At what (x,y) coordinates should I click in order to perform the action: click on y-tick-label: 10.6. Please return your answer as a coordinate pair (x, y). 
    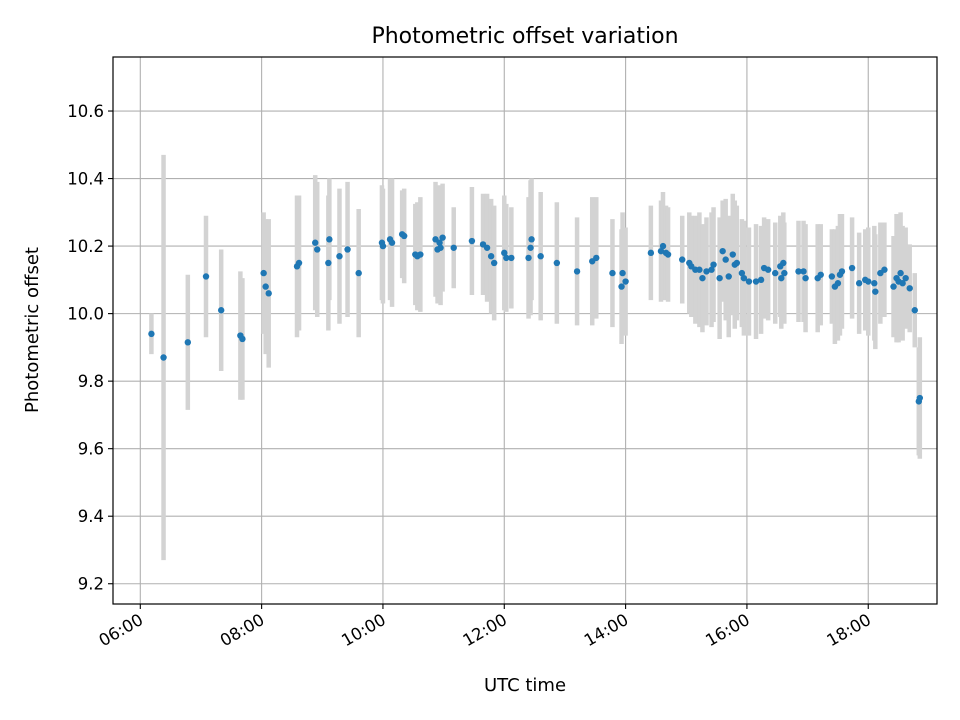
    Looking at the image, I should click on (85, 111).